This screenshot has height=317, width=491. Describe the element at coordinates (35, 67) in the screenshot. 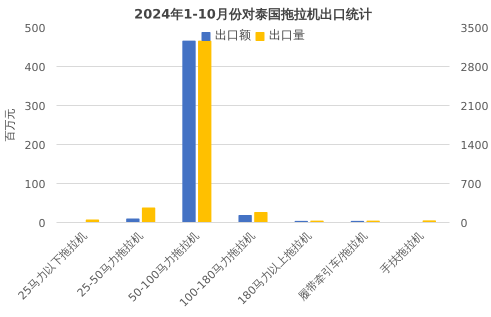

I see `y-tick-label: 400` at that location.